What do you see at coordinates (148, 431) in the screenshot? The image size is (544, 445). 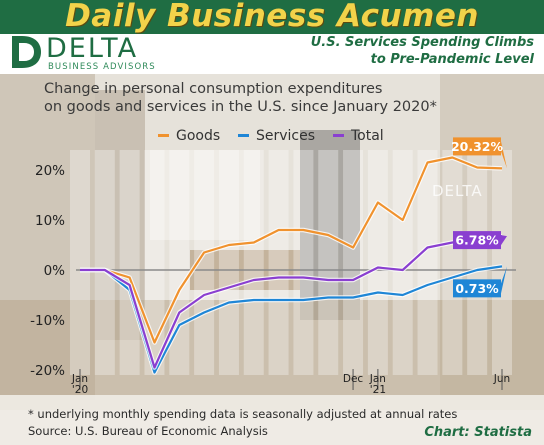 I see `source-note: Source: U.S. Bureau of Economic Analysis` at bounding box center [148, 431].